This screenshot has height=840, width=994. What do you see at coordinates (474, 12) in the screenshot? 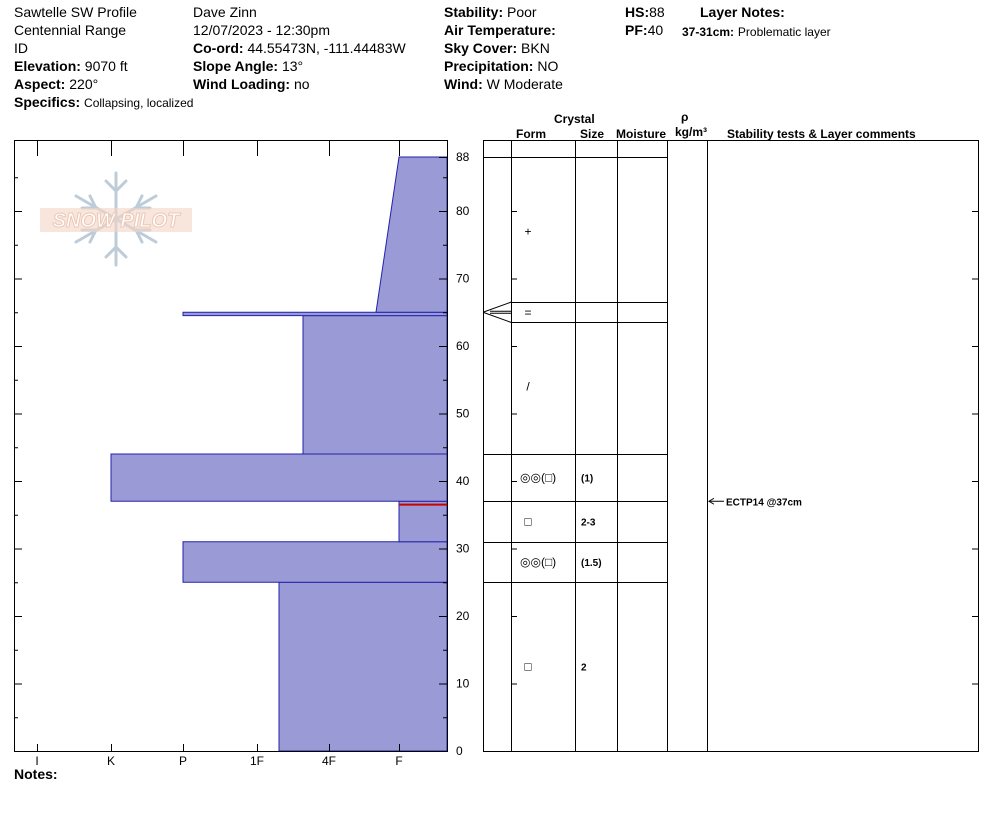
I see `stability-label: Stability:` at bounding box center [474, 12].